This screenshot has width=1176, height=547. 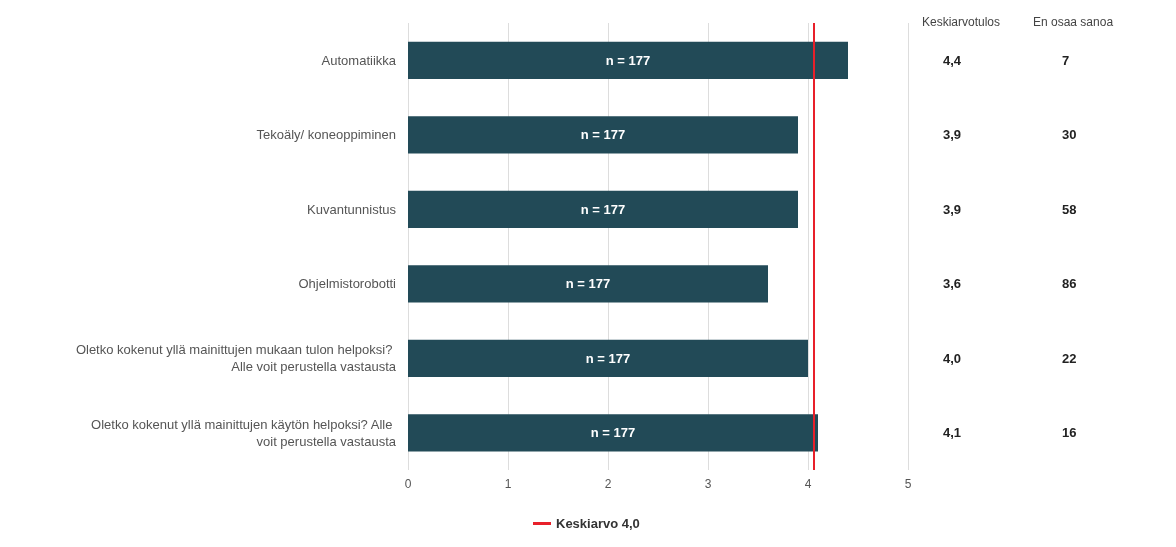 What do you see at coordinates (1069, 209) in the screenshot?
I see `text: 58` at bounding box center [1069, 209].